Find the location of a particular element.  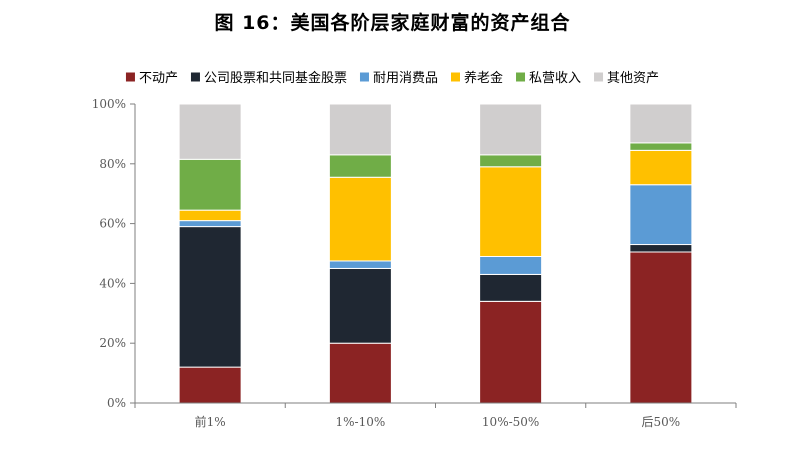

x-axis: 前1% 1%-10% 10%-50% 后50% is located at coordinates (435, 415).